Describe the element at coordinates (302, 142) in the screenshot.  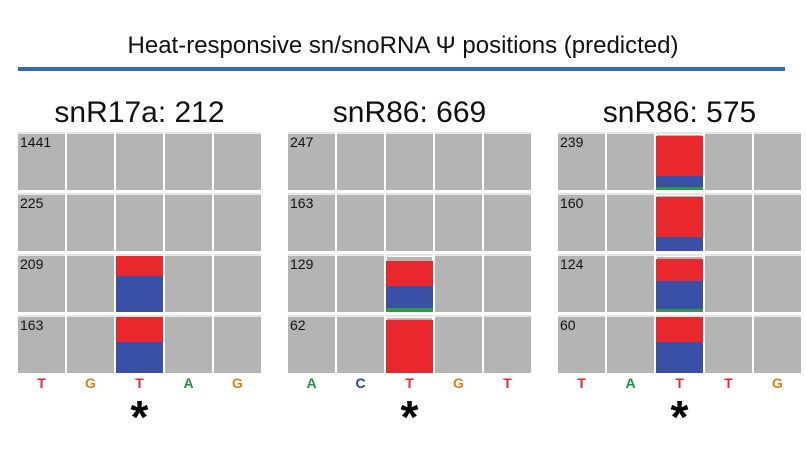
I see `read-depth-label: 247` at that location.